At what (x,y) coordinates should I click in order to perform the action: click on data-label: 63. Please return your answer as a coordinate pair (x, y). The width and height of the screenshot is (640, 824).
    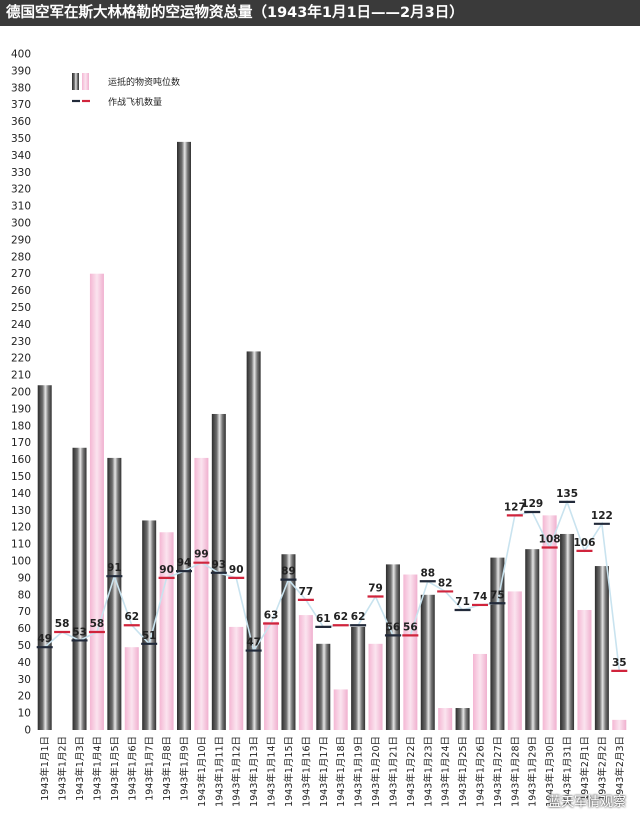
    Looking at the image, I should click on (271, 616).